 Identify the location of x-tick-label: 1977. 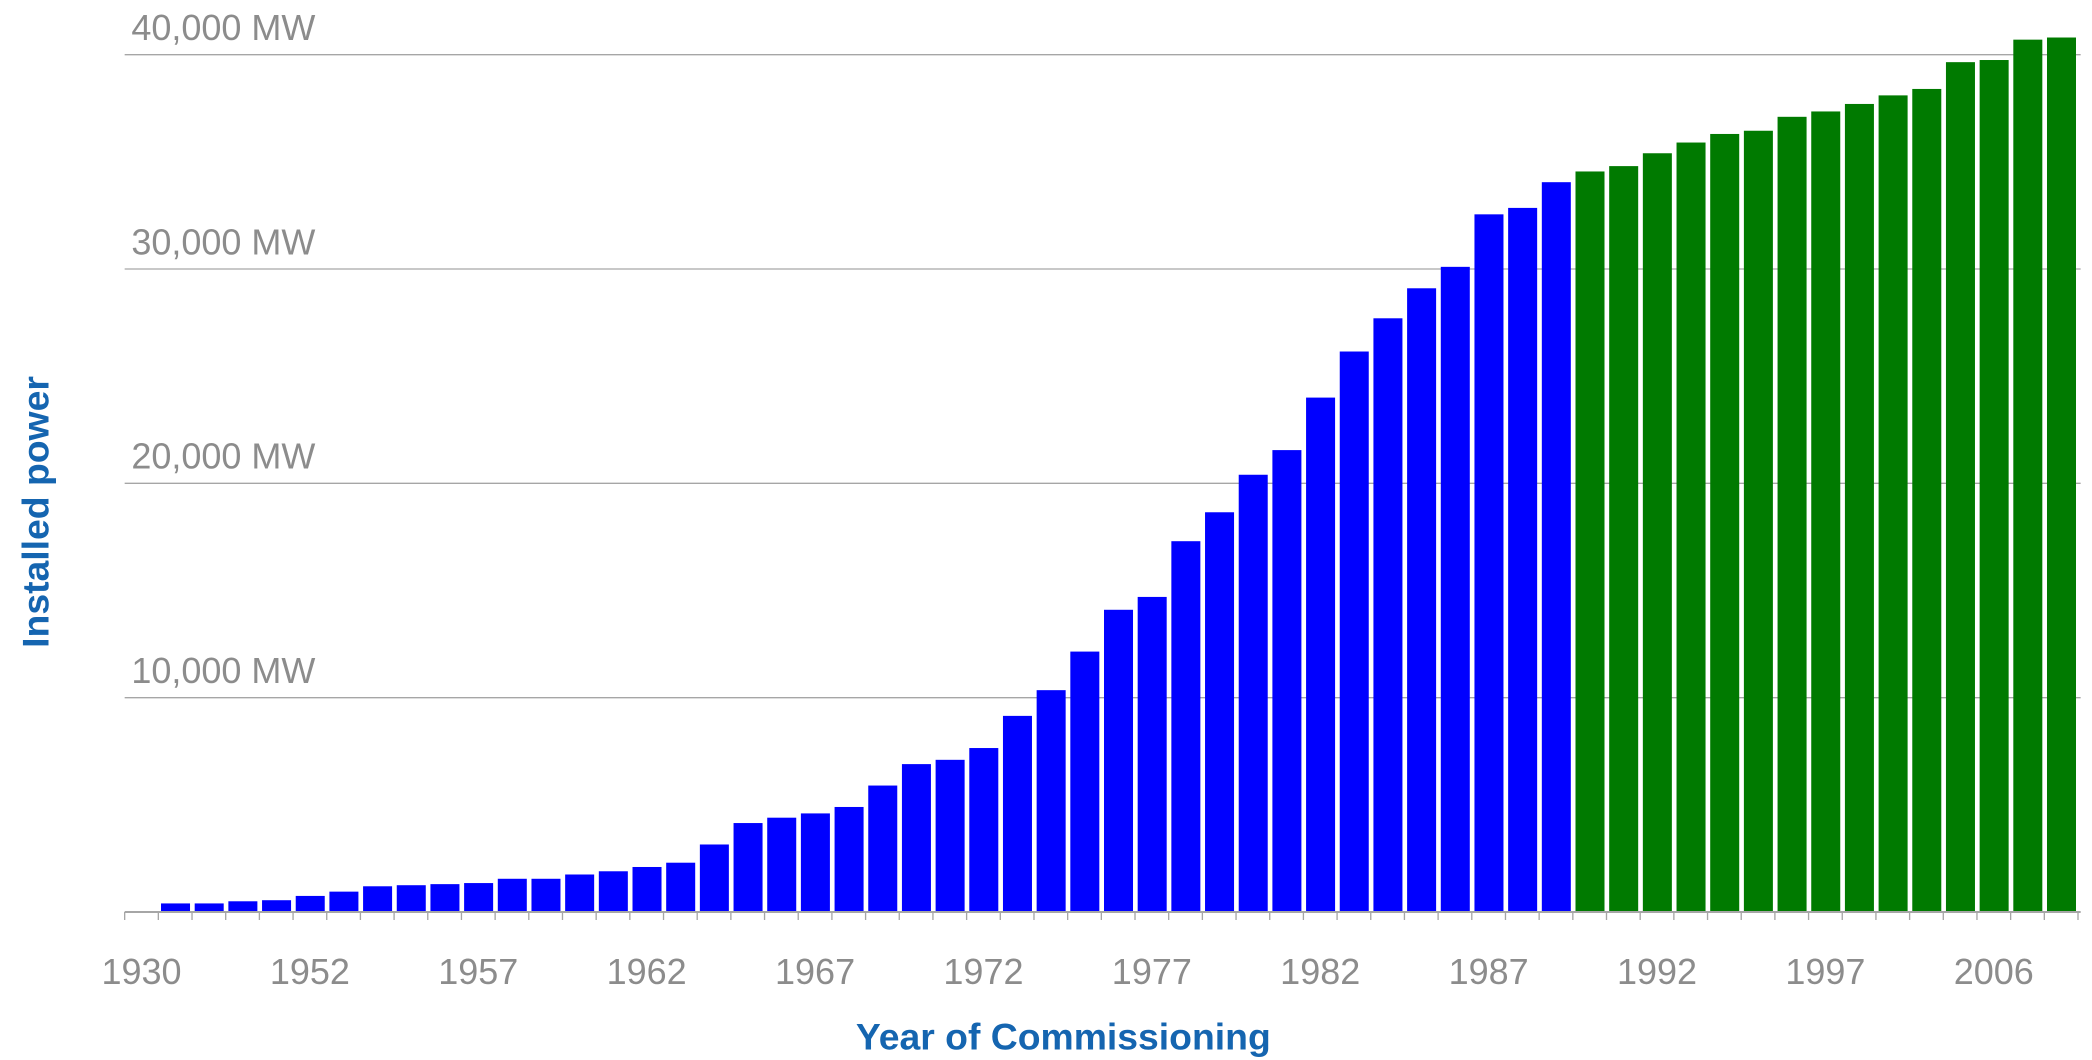
(1152, 971).